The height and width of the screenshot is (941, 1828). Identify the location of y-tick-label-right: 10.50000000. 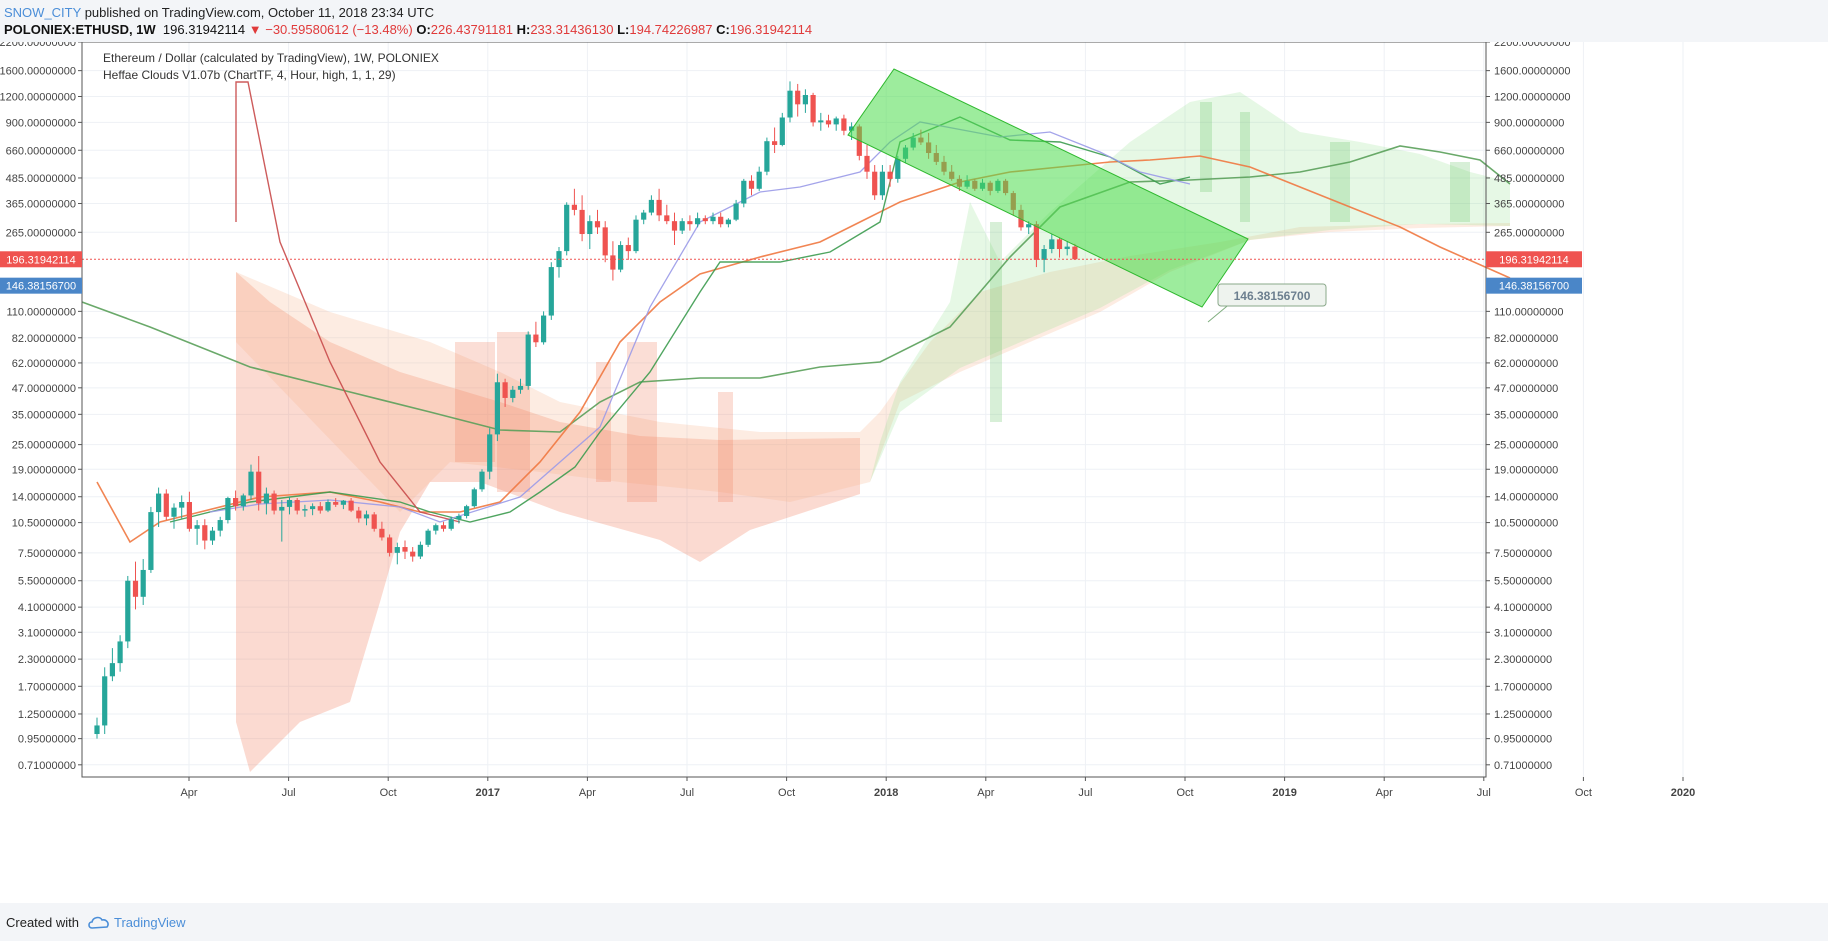
(1526, 524).